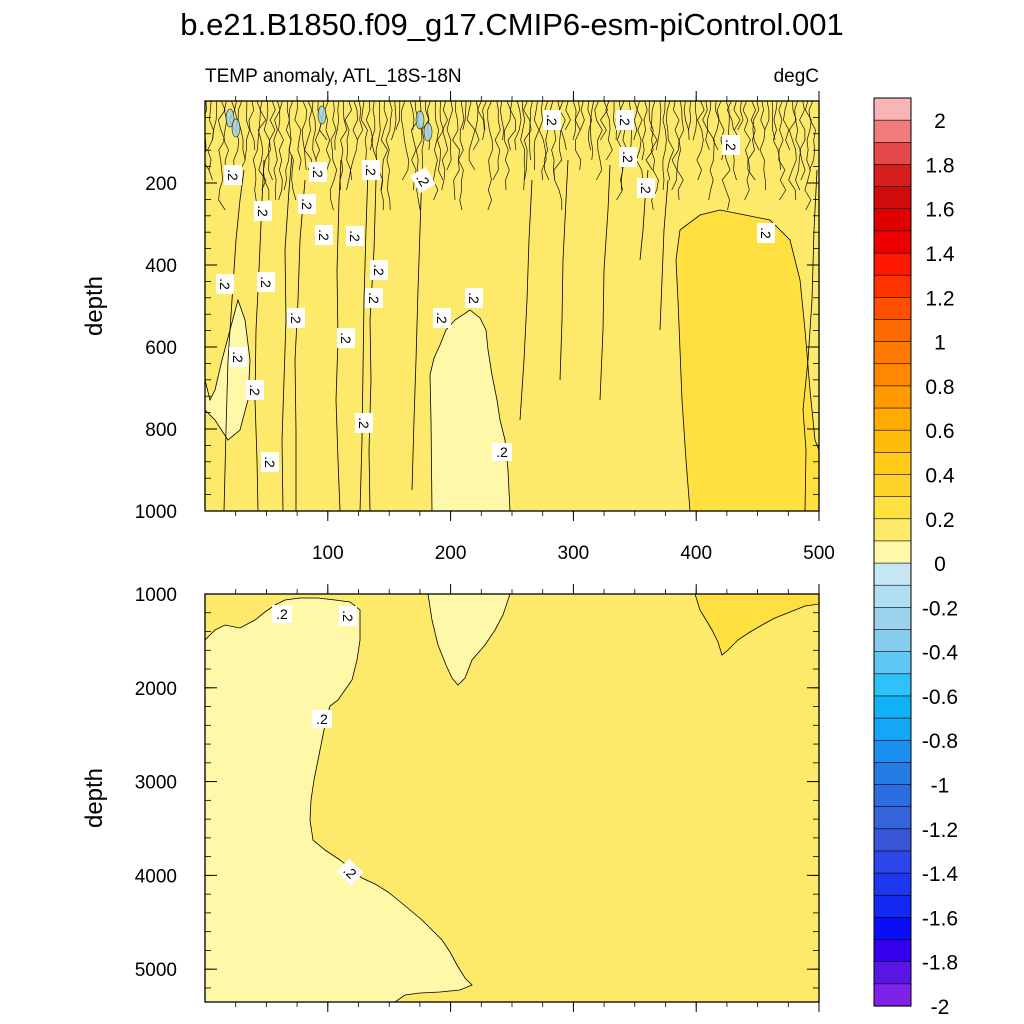 This screenshot has height=1024, width=1024. Describe the element at coordinates (939, 210) in the screenshot. I see `colorbar-tick-label: 1.6` at that location.